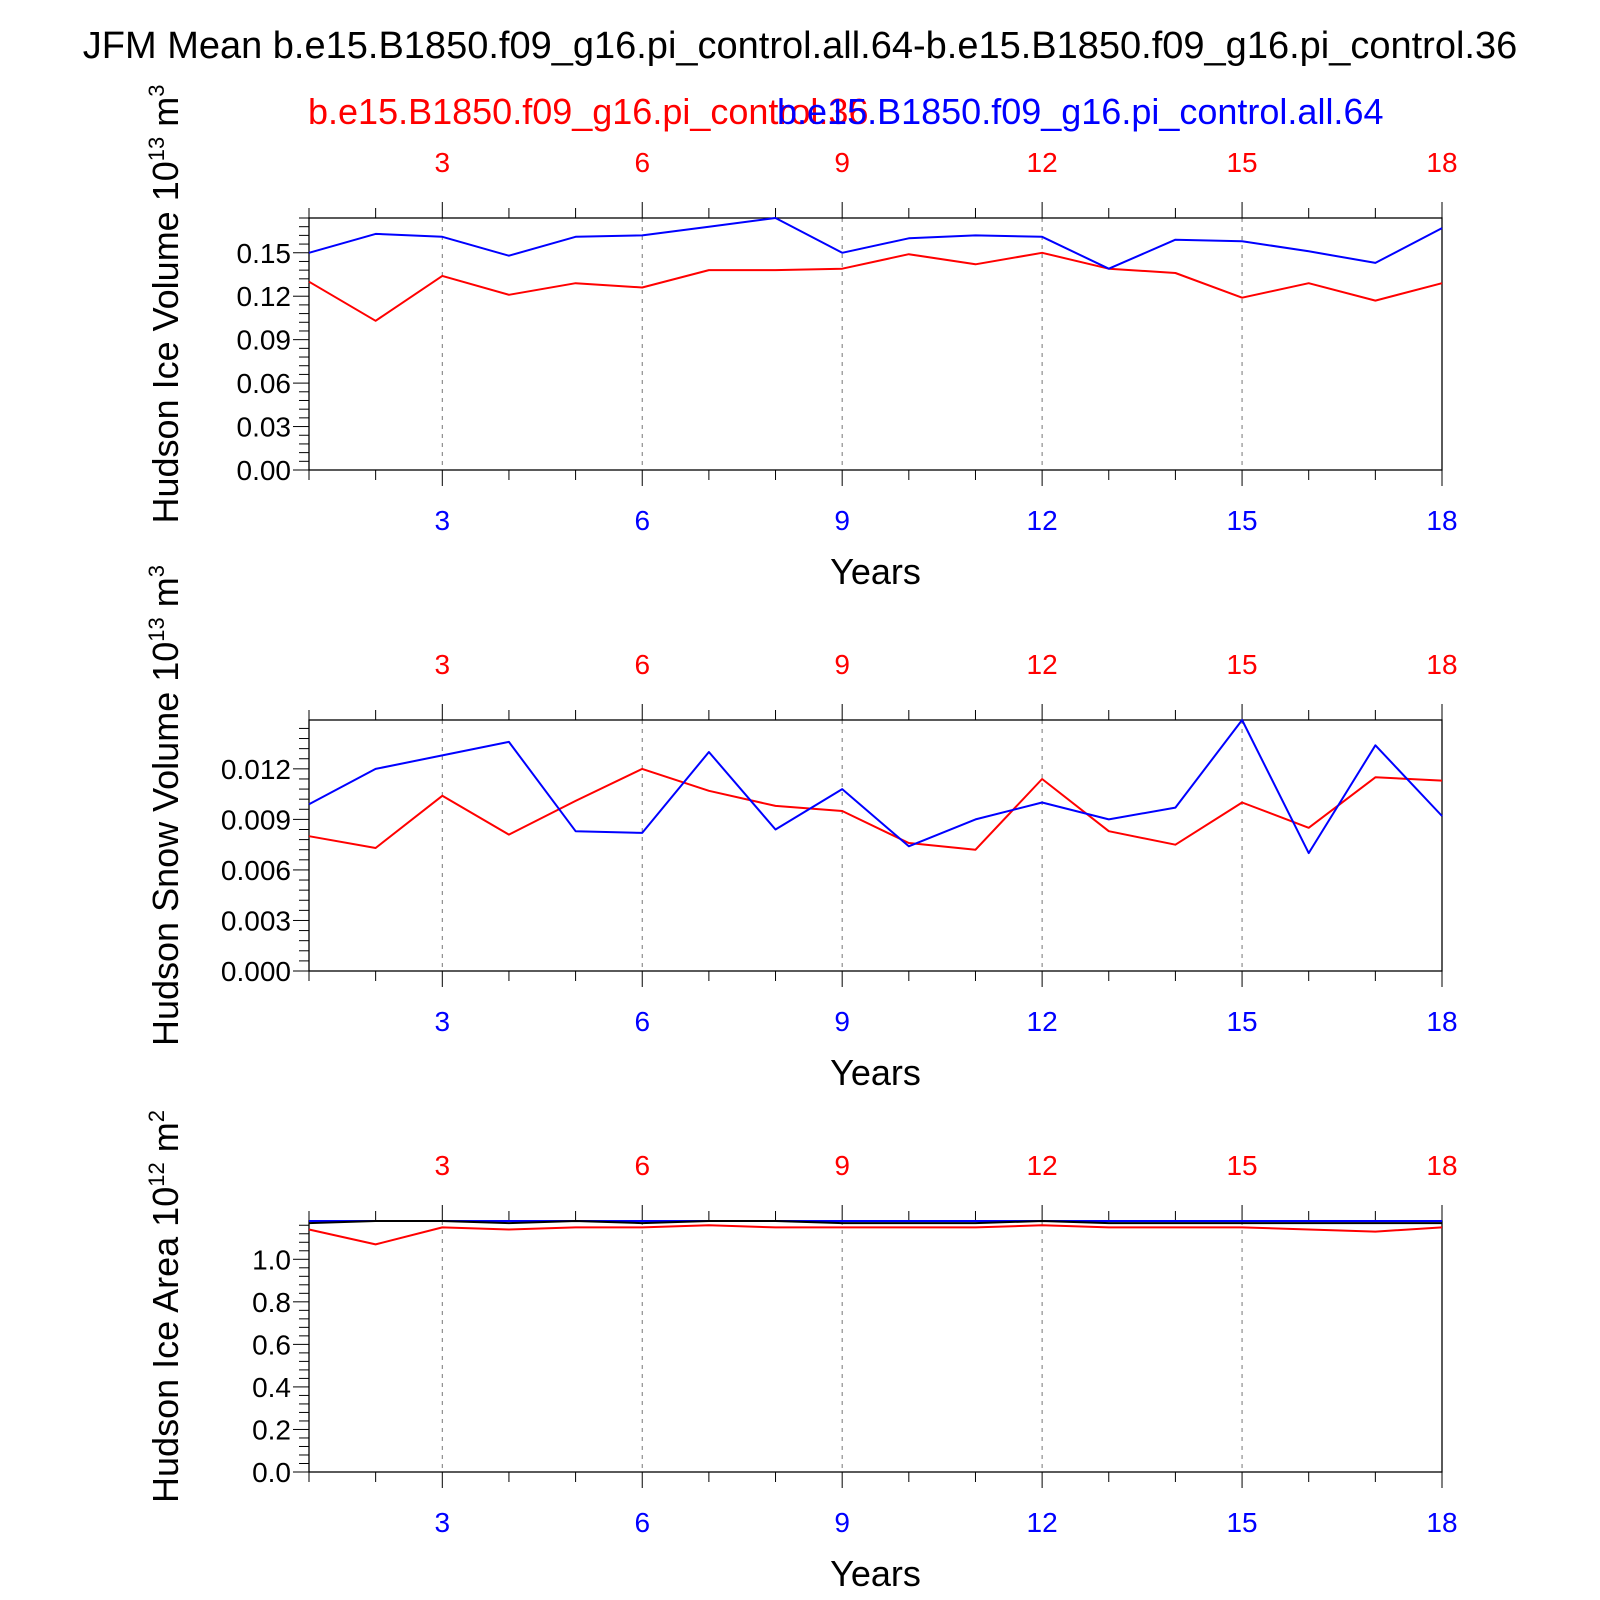  What do you see at coordinates (256, 819) in the screenshot?
I see `y-tick-label: 0.009` at bounding box center [256, 819].